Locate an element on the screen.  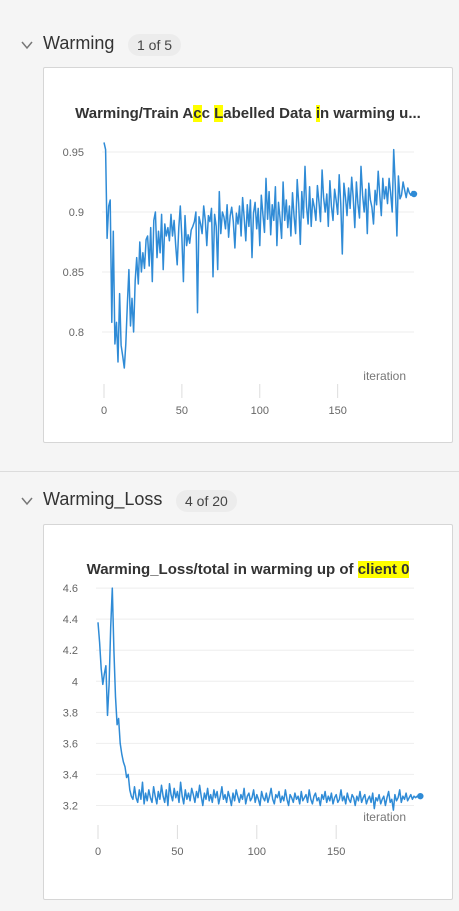
section-title: Warming_Loss is located at coordinates (103, 499).